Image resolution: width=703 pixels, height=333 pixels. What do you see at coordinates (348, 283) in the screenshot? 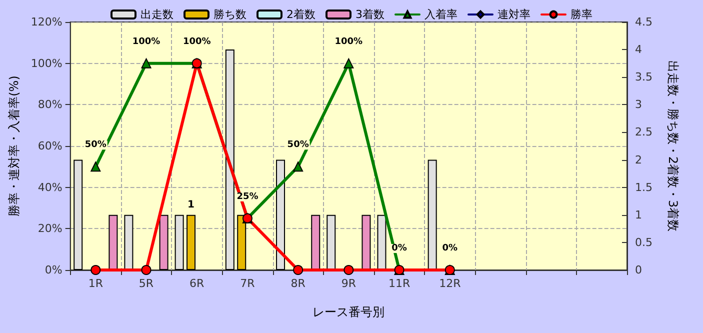
I see `x-tick-label: 9R` at bounding box center [348, 283].